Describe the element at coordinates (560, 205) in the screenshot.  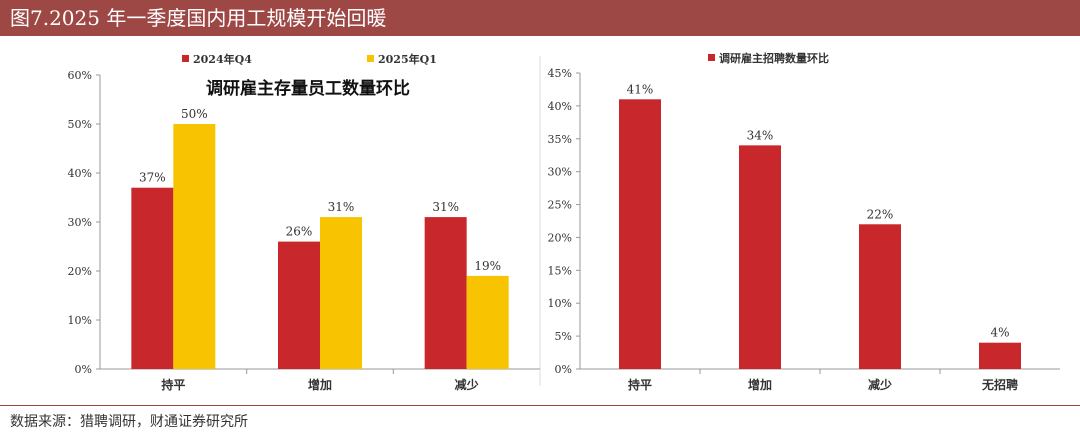
I see `y-tick-label: 25%` at that location.